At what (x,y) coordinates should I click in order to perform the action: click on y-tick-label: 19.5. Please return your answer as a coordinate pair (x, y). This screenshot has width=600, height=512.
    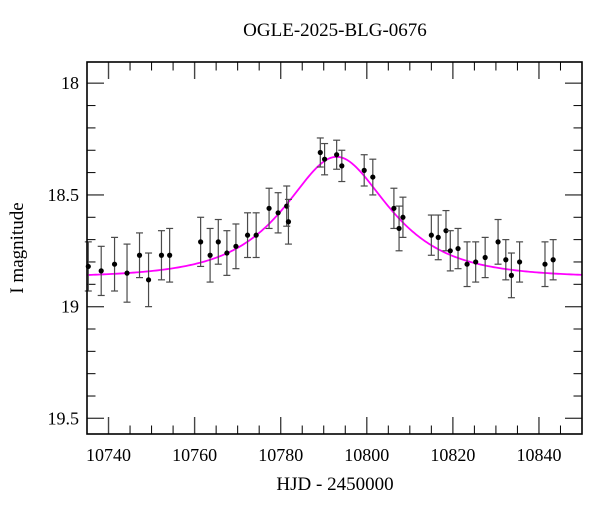
    Looking at the image, I should click on (64, 418).